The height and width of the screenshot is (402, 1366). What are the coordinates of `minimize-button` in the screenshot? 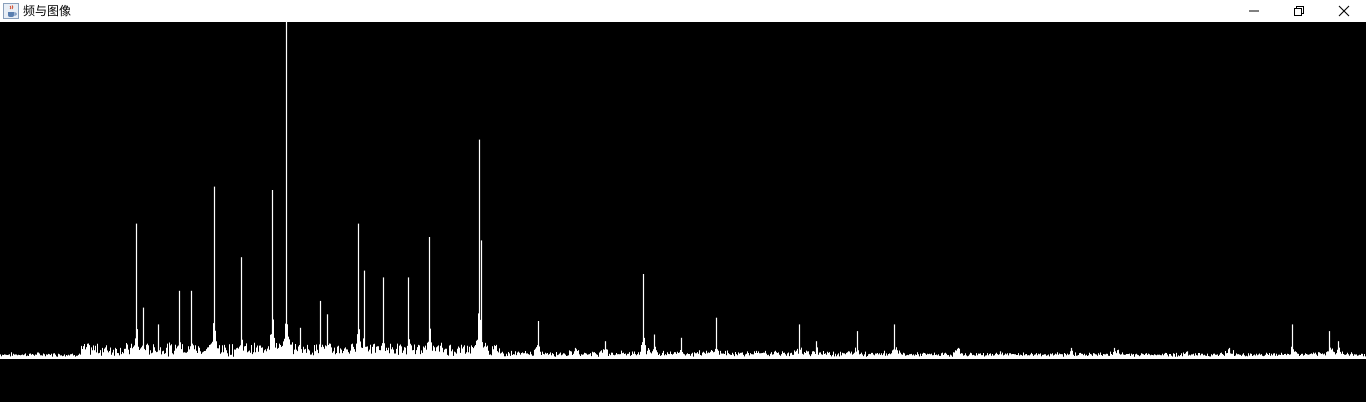 It's located at (1253, 11).